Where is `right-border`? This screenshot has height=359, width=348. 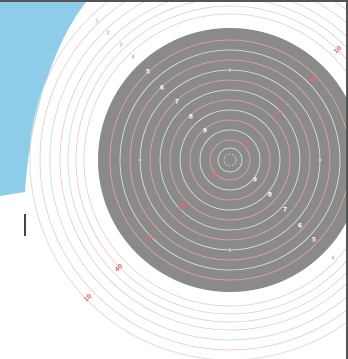 right-border is located at coordinates (347, 179).